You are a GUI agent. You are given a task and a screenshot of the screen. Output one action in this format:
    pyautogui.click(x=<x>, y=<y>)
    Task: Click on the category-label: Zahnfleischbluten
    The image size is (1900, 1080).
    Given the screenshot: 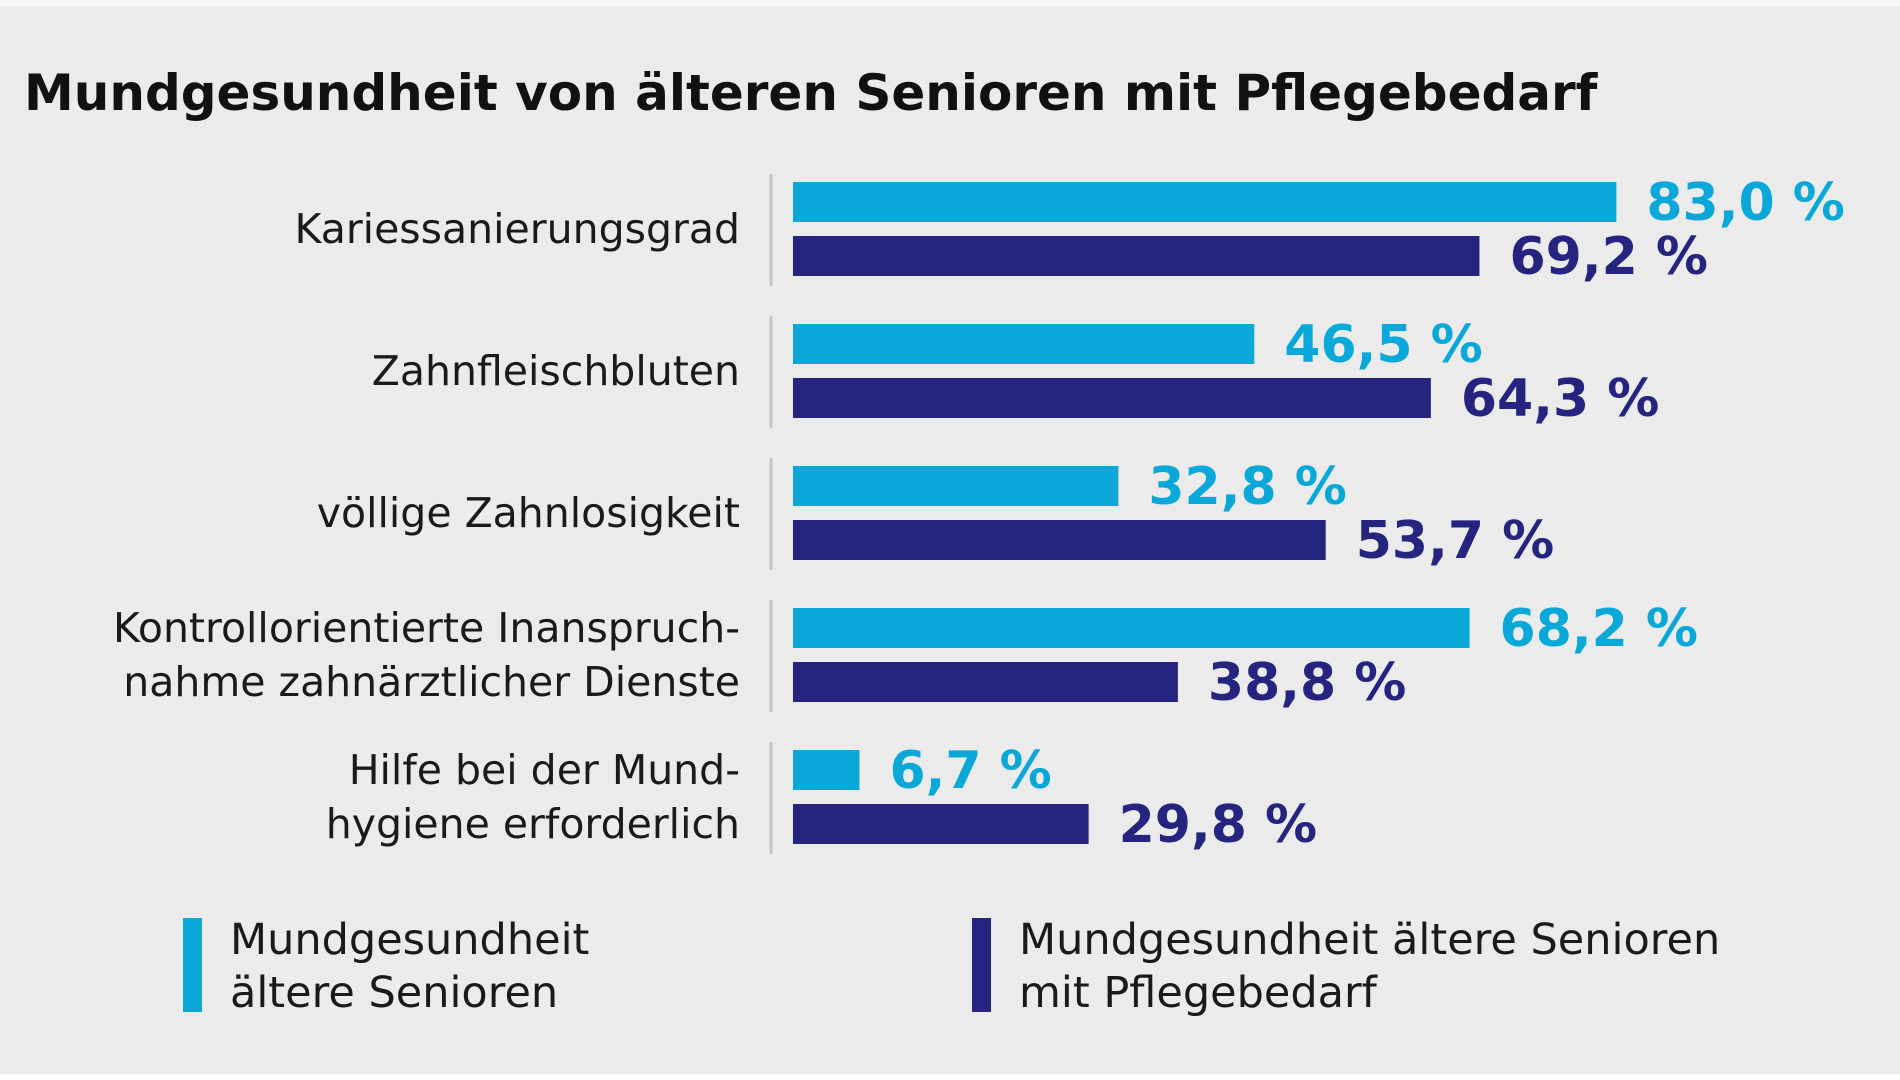 What is the action you would take?
    pyautogui.click(x=556, y=371)
    